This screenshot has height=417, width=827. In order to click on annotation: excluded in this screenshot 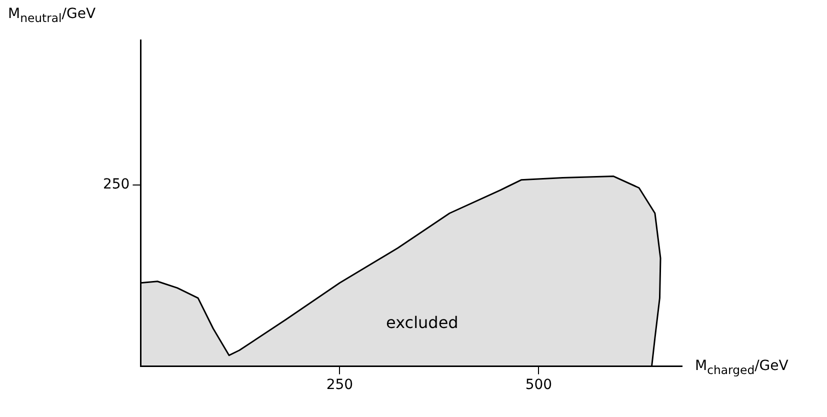, I will do `click(422, 322)`.